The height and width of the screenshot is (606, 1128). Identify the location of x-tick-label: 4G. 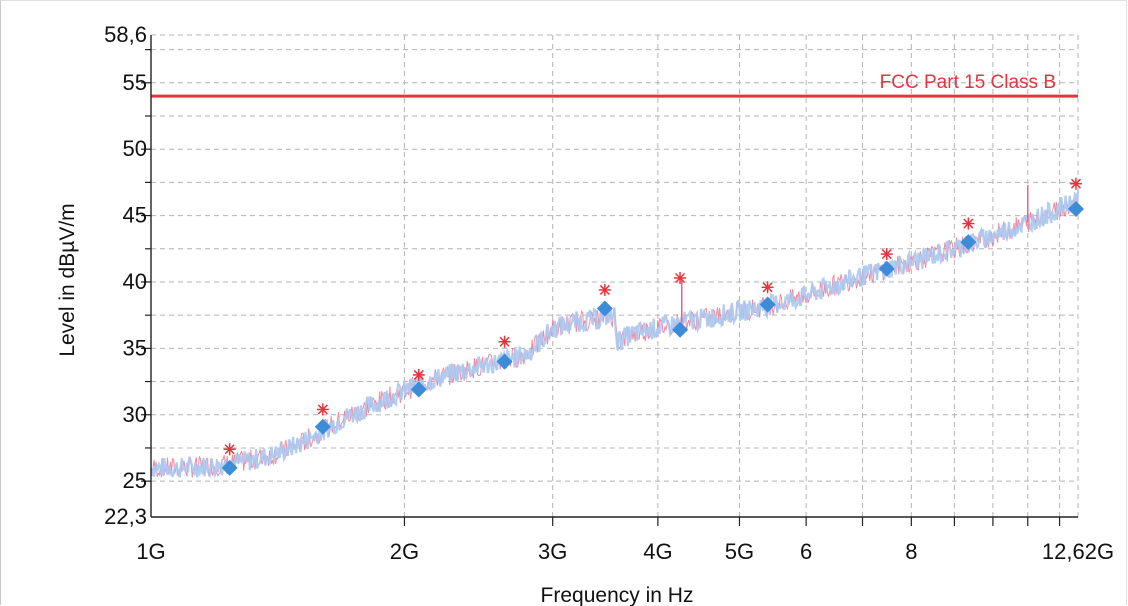
(657, 551).